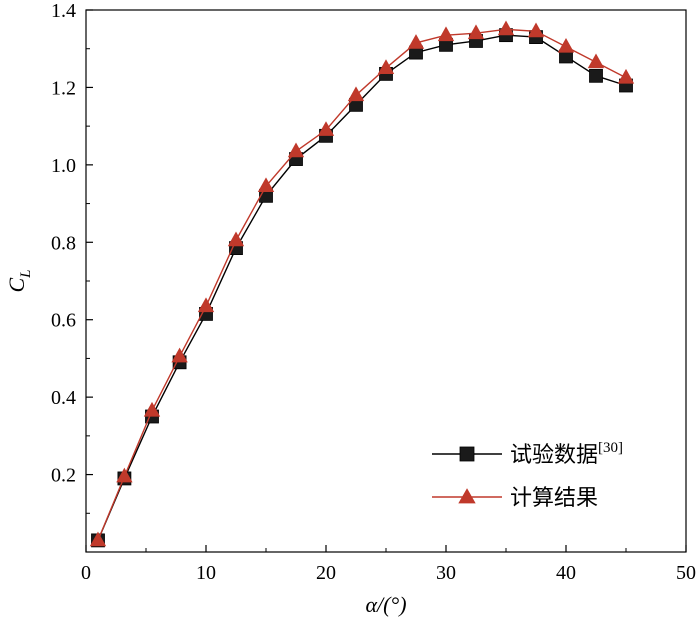 This screenshot has width=700, height=627. What do you see at coordinates (63, 243) in the screenshot?
I see `y-tick-label: 0.8` at bounding box center [63, 243].